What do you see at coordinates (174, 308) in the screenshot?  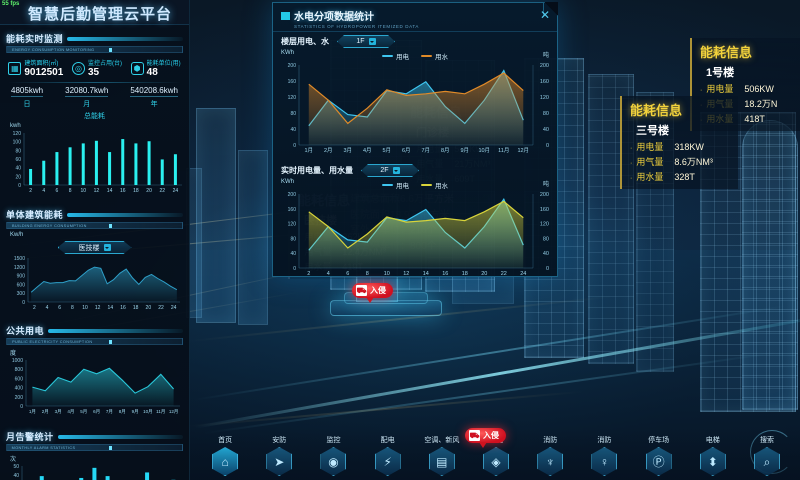 I see `svg-text: 24` at bounding box center [174, 308].